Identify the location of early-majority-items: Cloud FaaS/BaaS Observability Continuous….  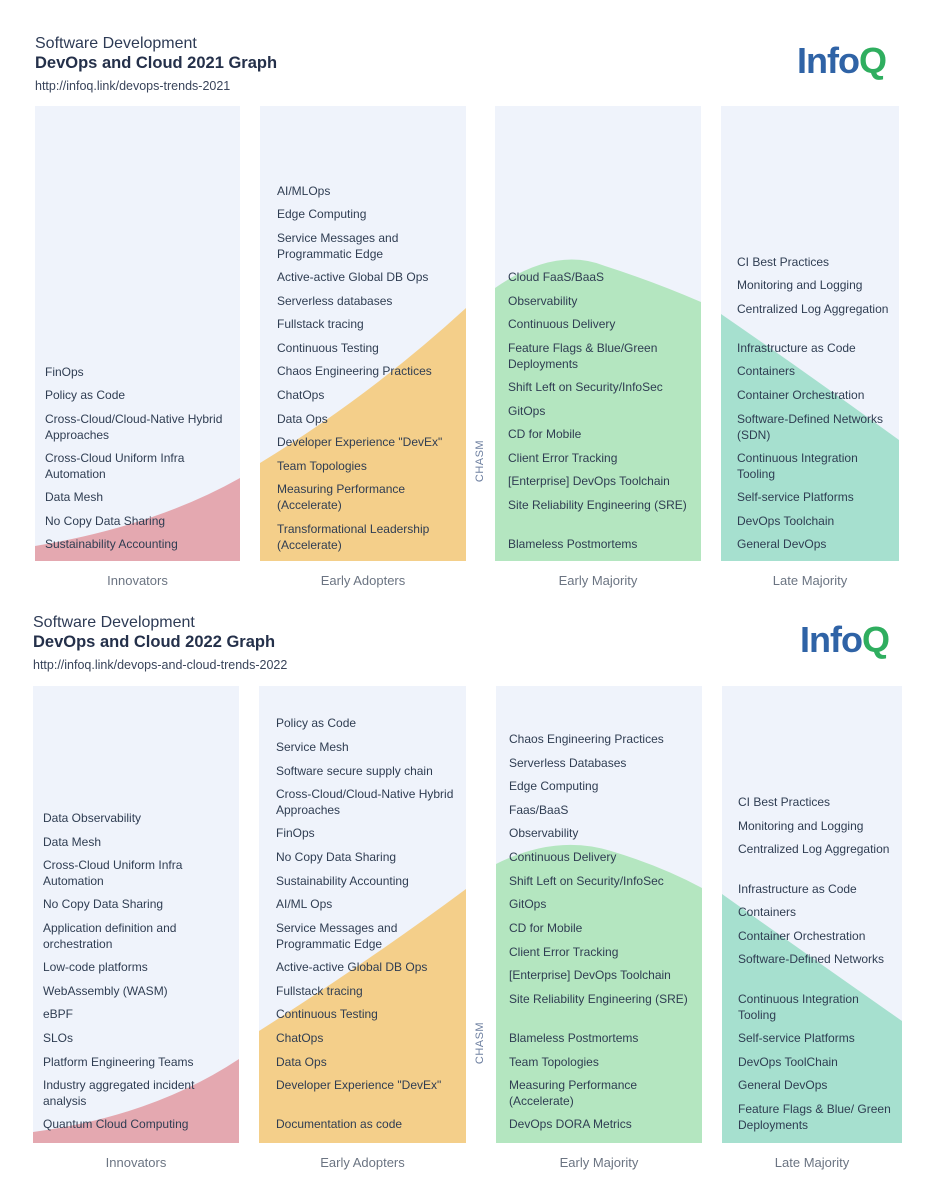
(601, 333).